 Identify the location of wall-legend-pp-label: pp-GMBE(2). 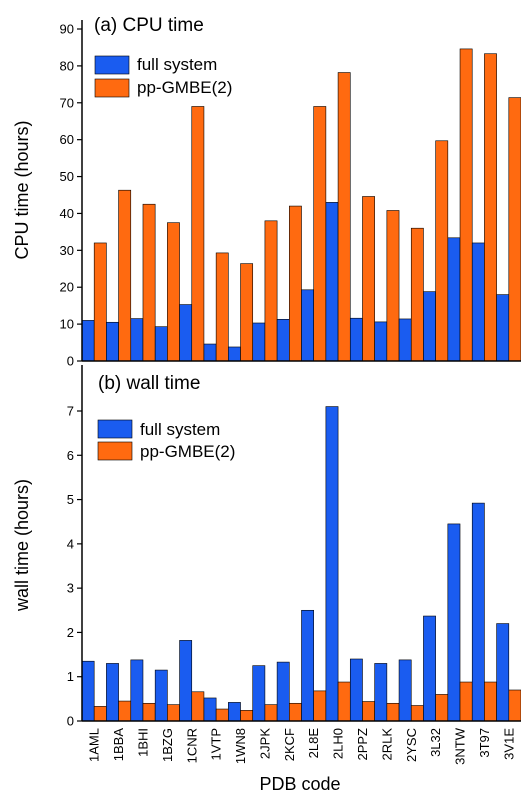
(187, 451).